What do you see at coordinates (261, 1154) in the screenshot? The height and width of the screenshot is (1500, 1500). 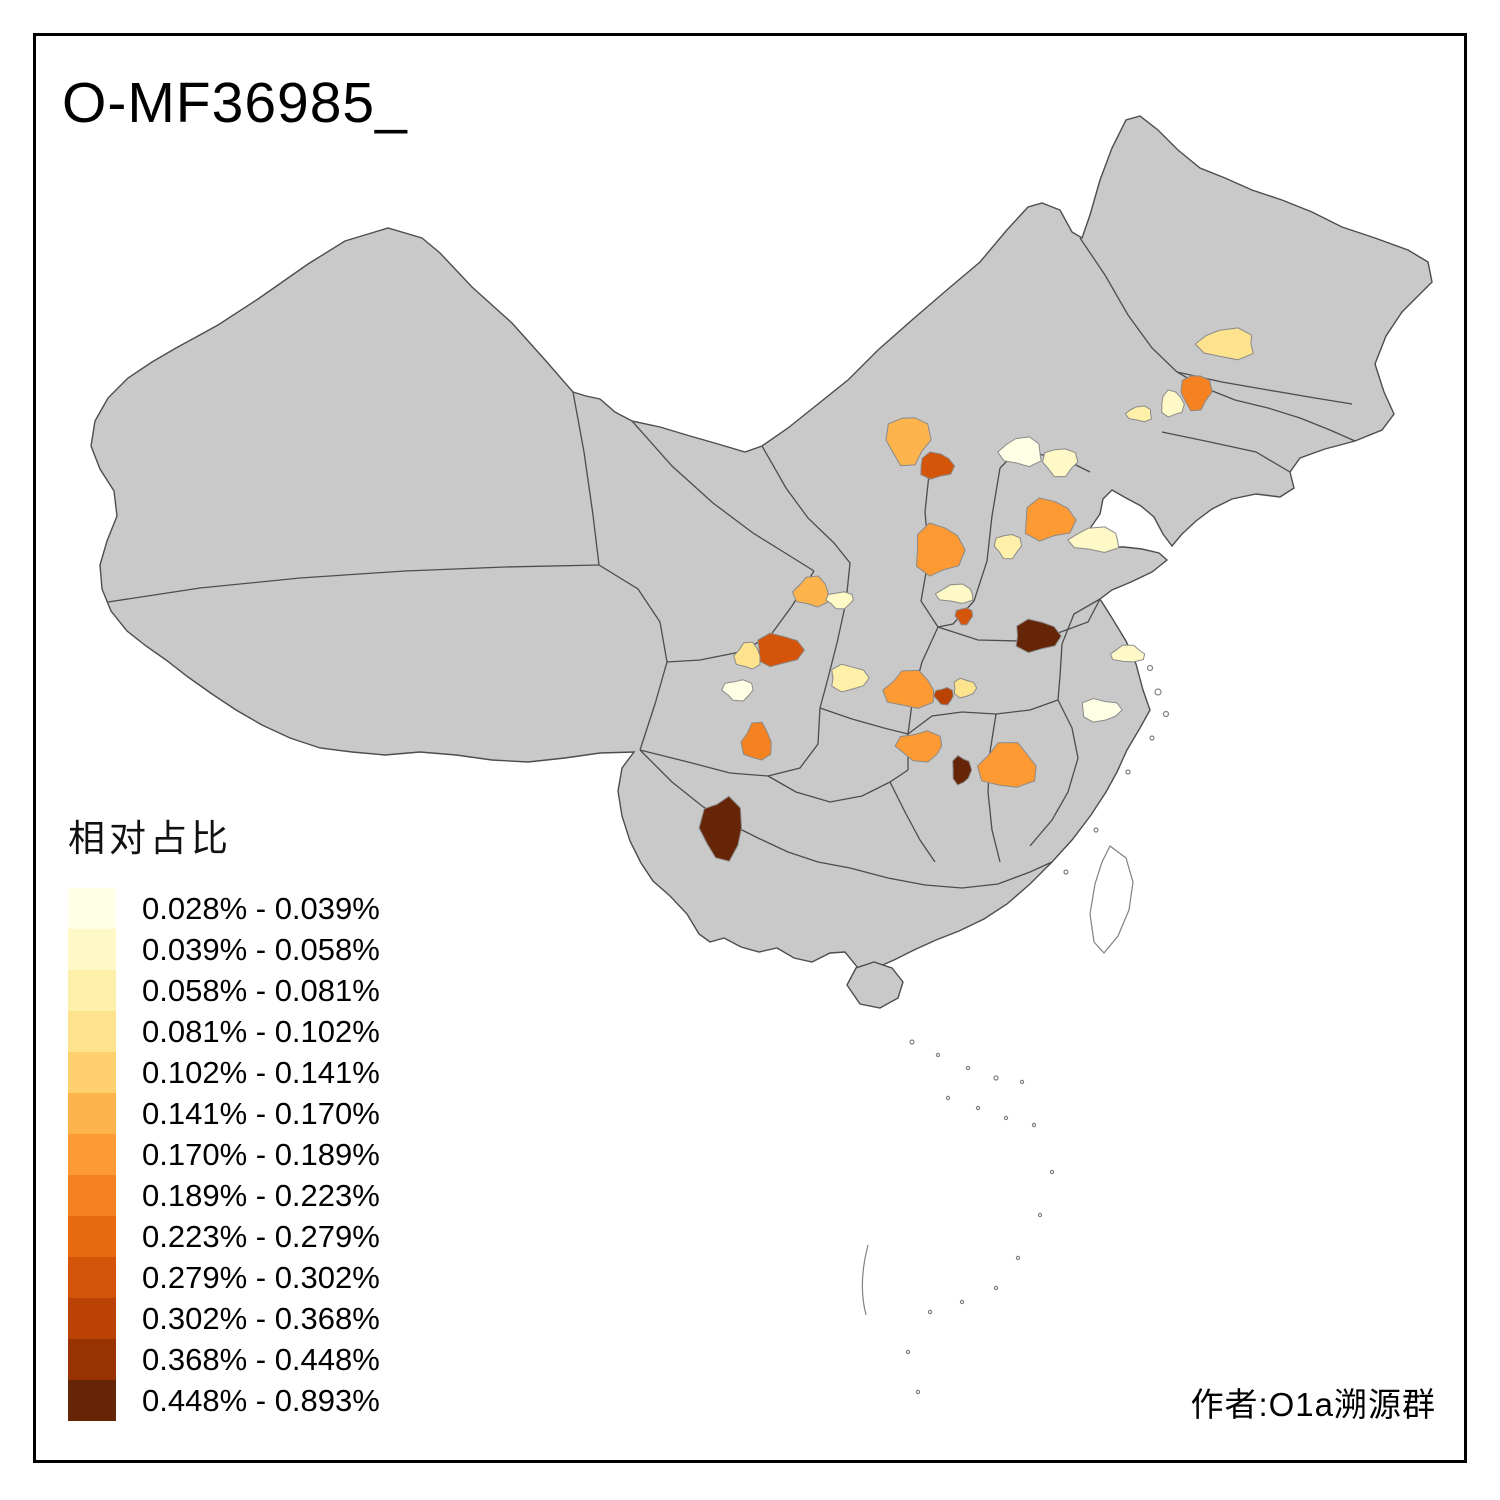 I see `legend-label: 0.170% - 0.189%` at bounding box center [261, 1154].